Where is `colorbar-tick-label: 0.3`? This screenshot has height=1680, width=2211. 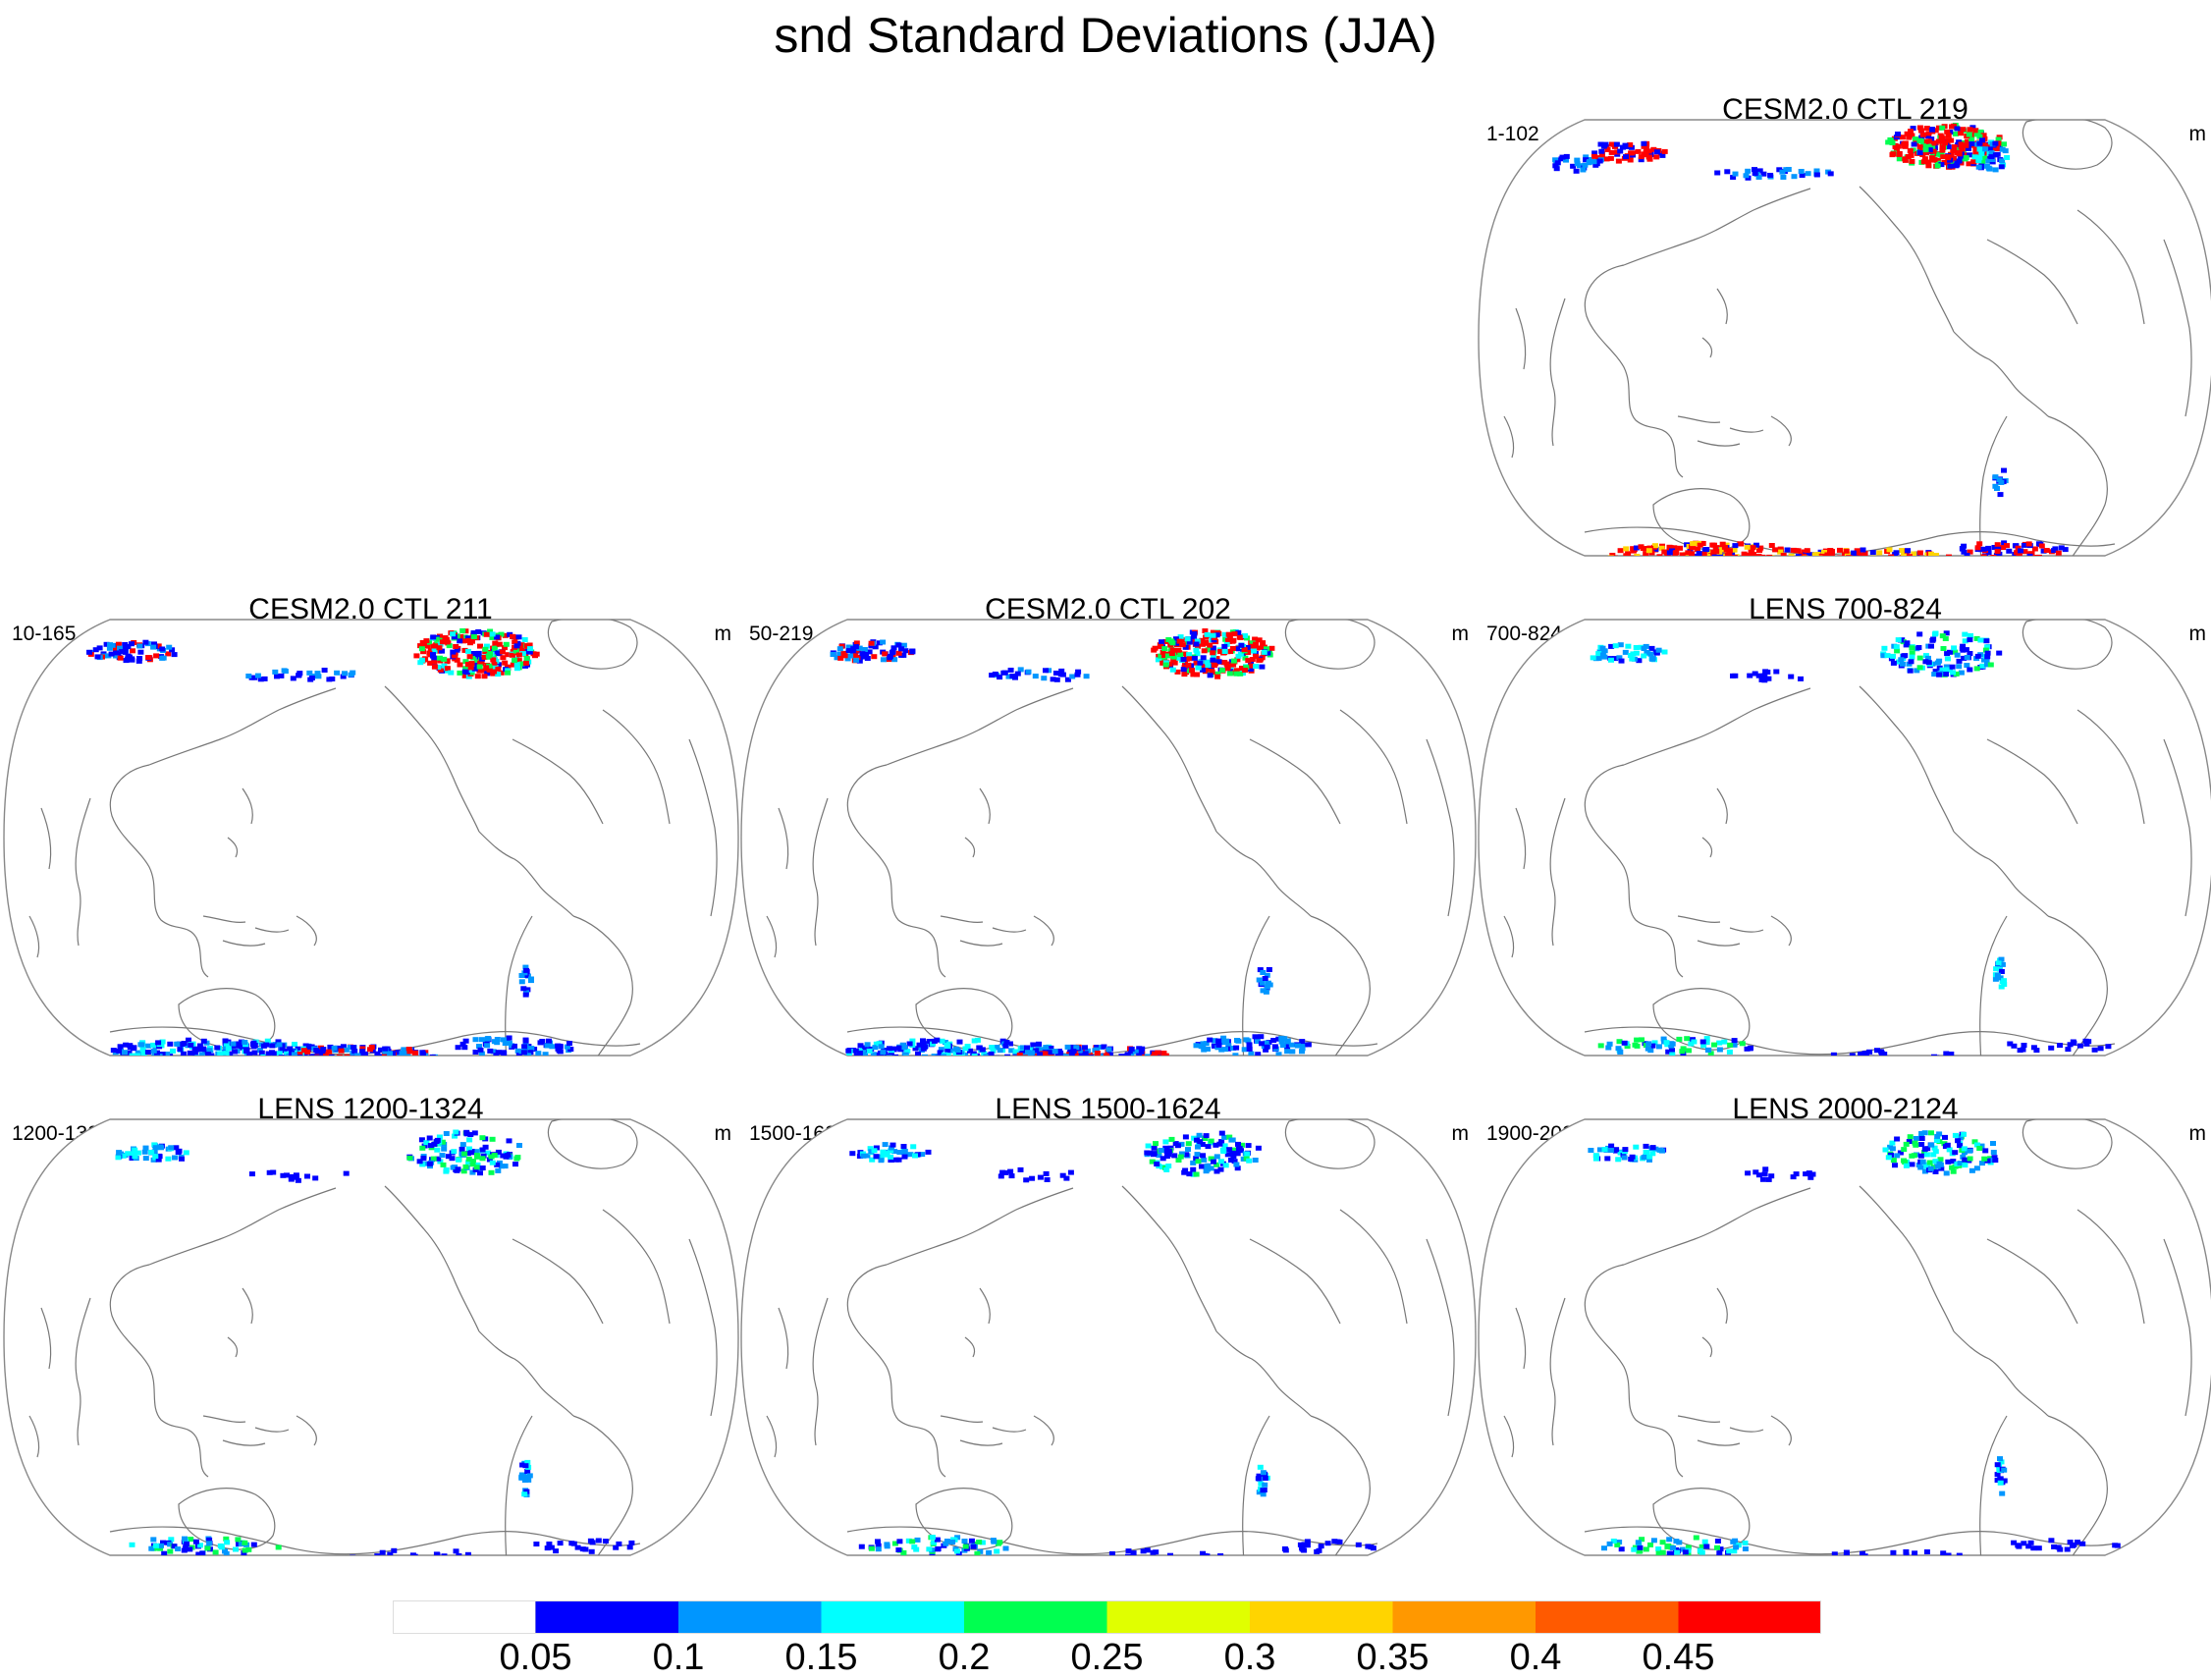 colorbar-tick-label: 0.3 is located at coordinates (1249, 1657).